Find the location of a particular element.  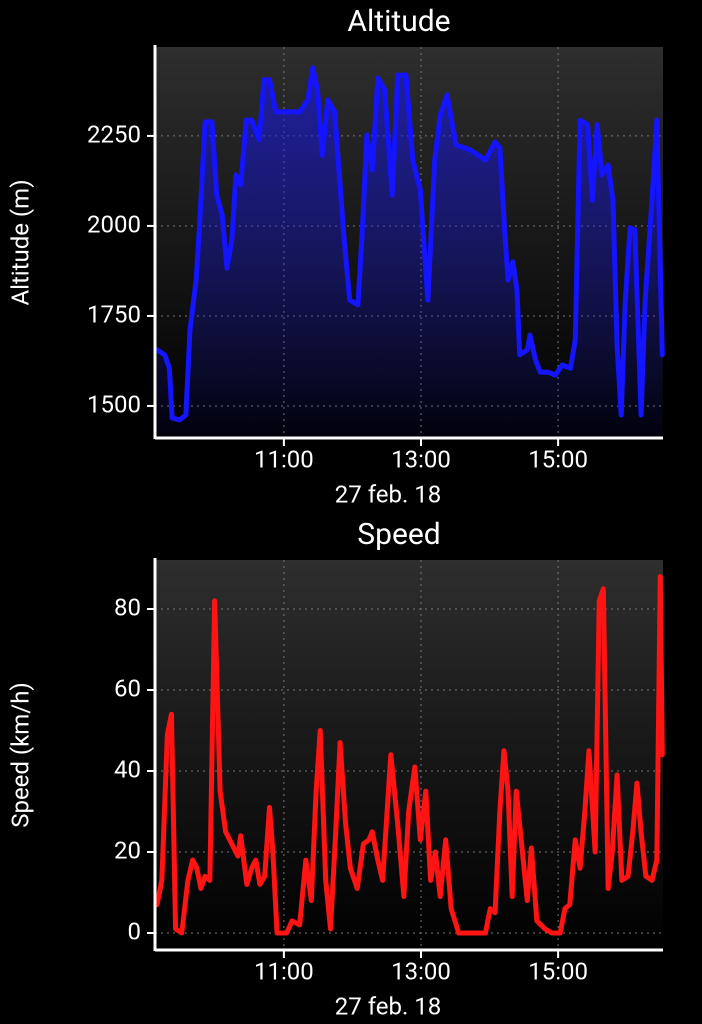

y-tick-label: 2000 is located at coordinates (114, 224).